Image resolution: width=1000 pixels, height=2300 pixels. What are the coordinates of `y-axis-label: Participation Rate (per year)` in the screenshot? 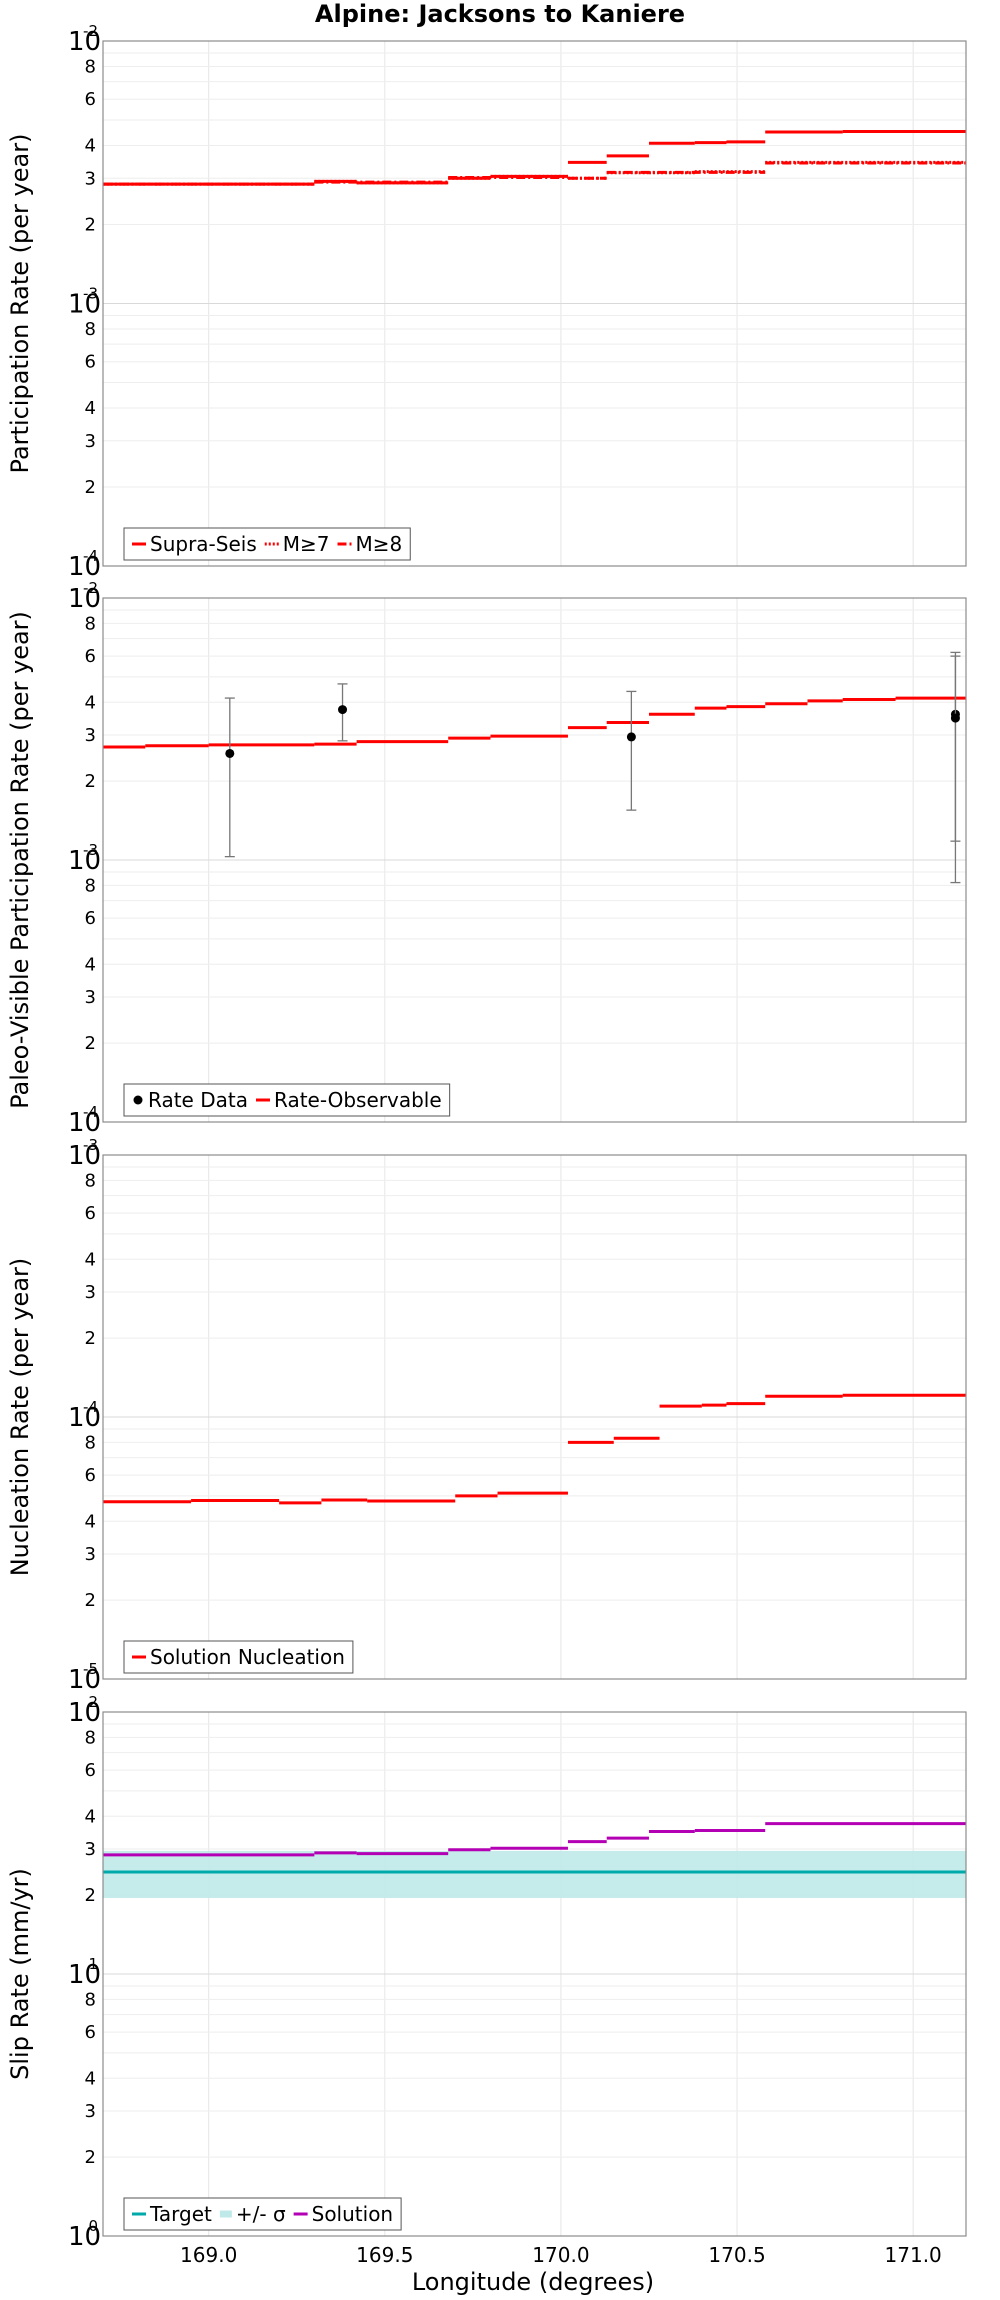 It's located at (20, 304).